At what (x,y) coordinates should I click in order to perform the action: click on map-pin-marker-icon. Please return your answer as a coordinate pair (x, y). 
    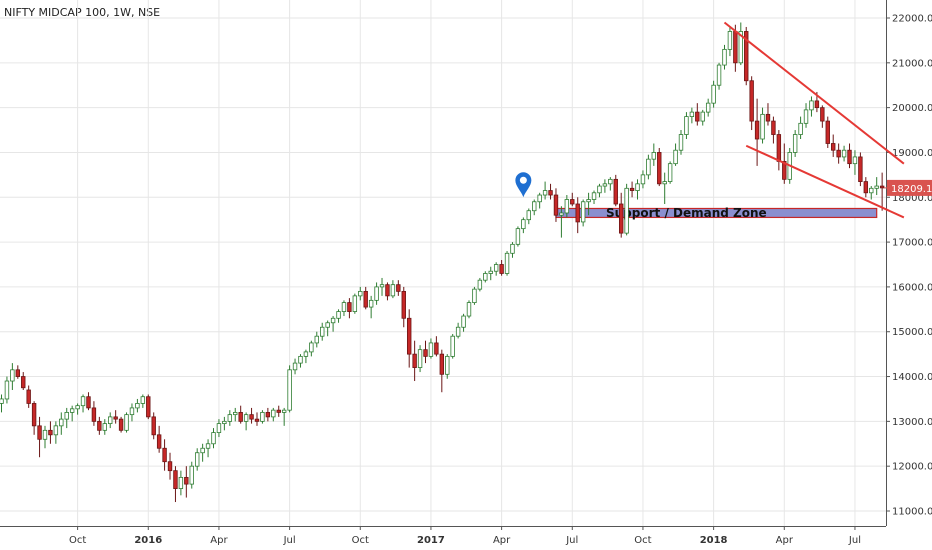
    Looking at the image, I should click on (523, 185).